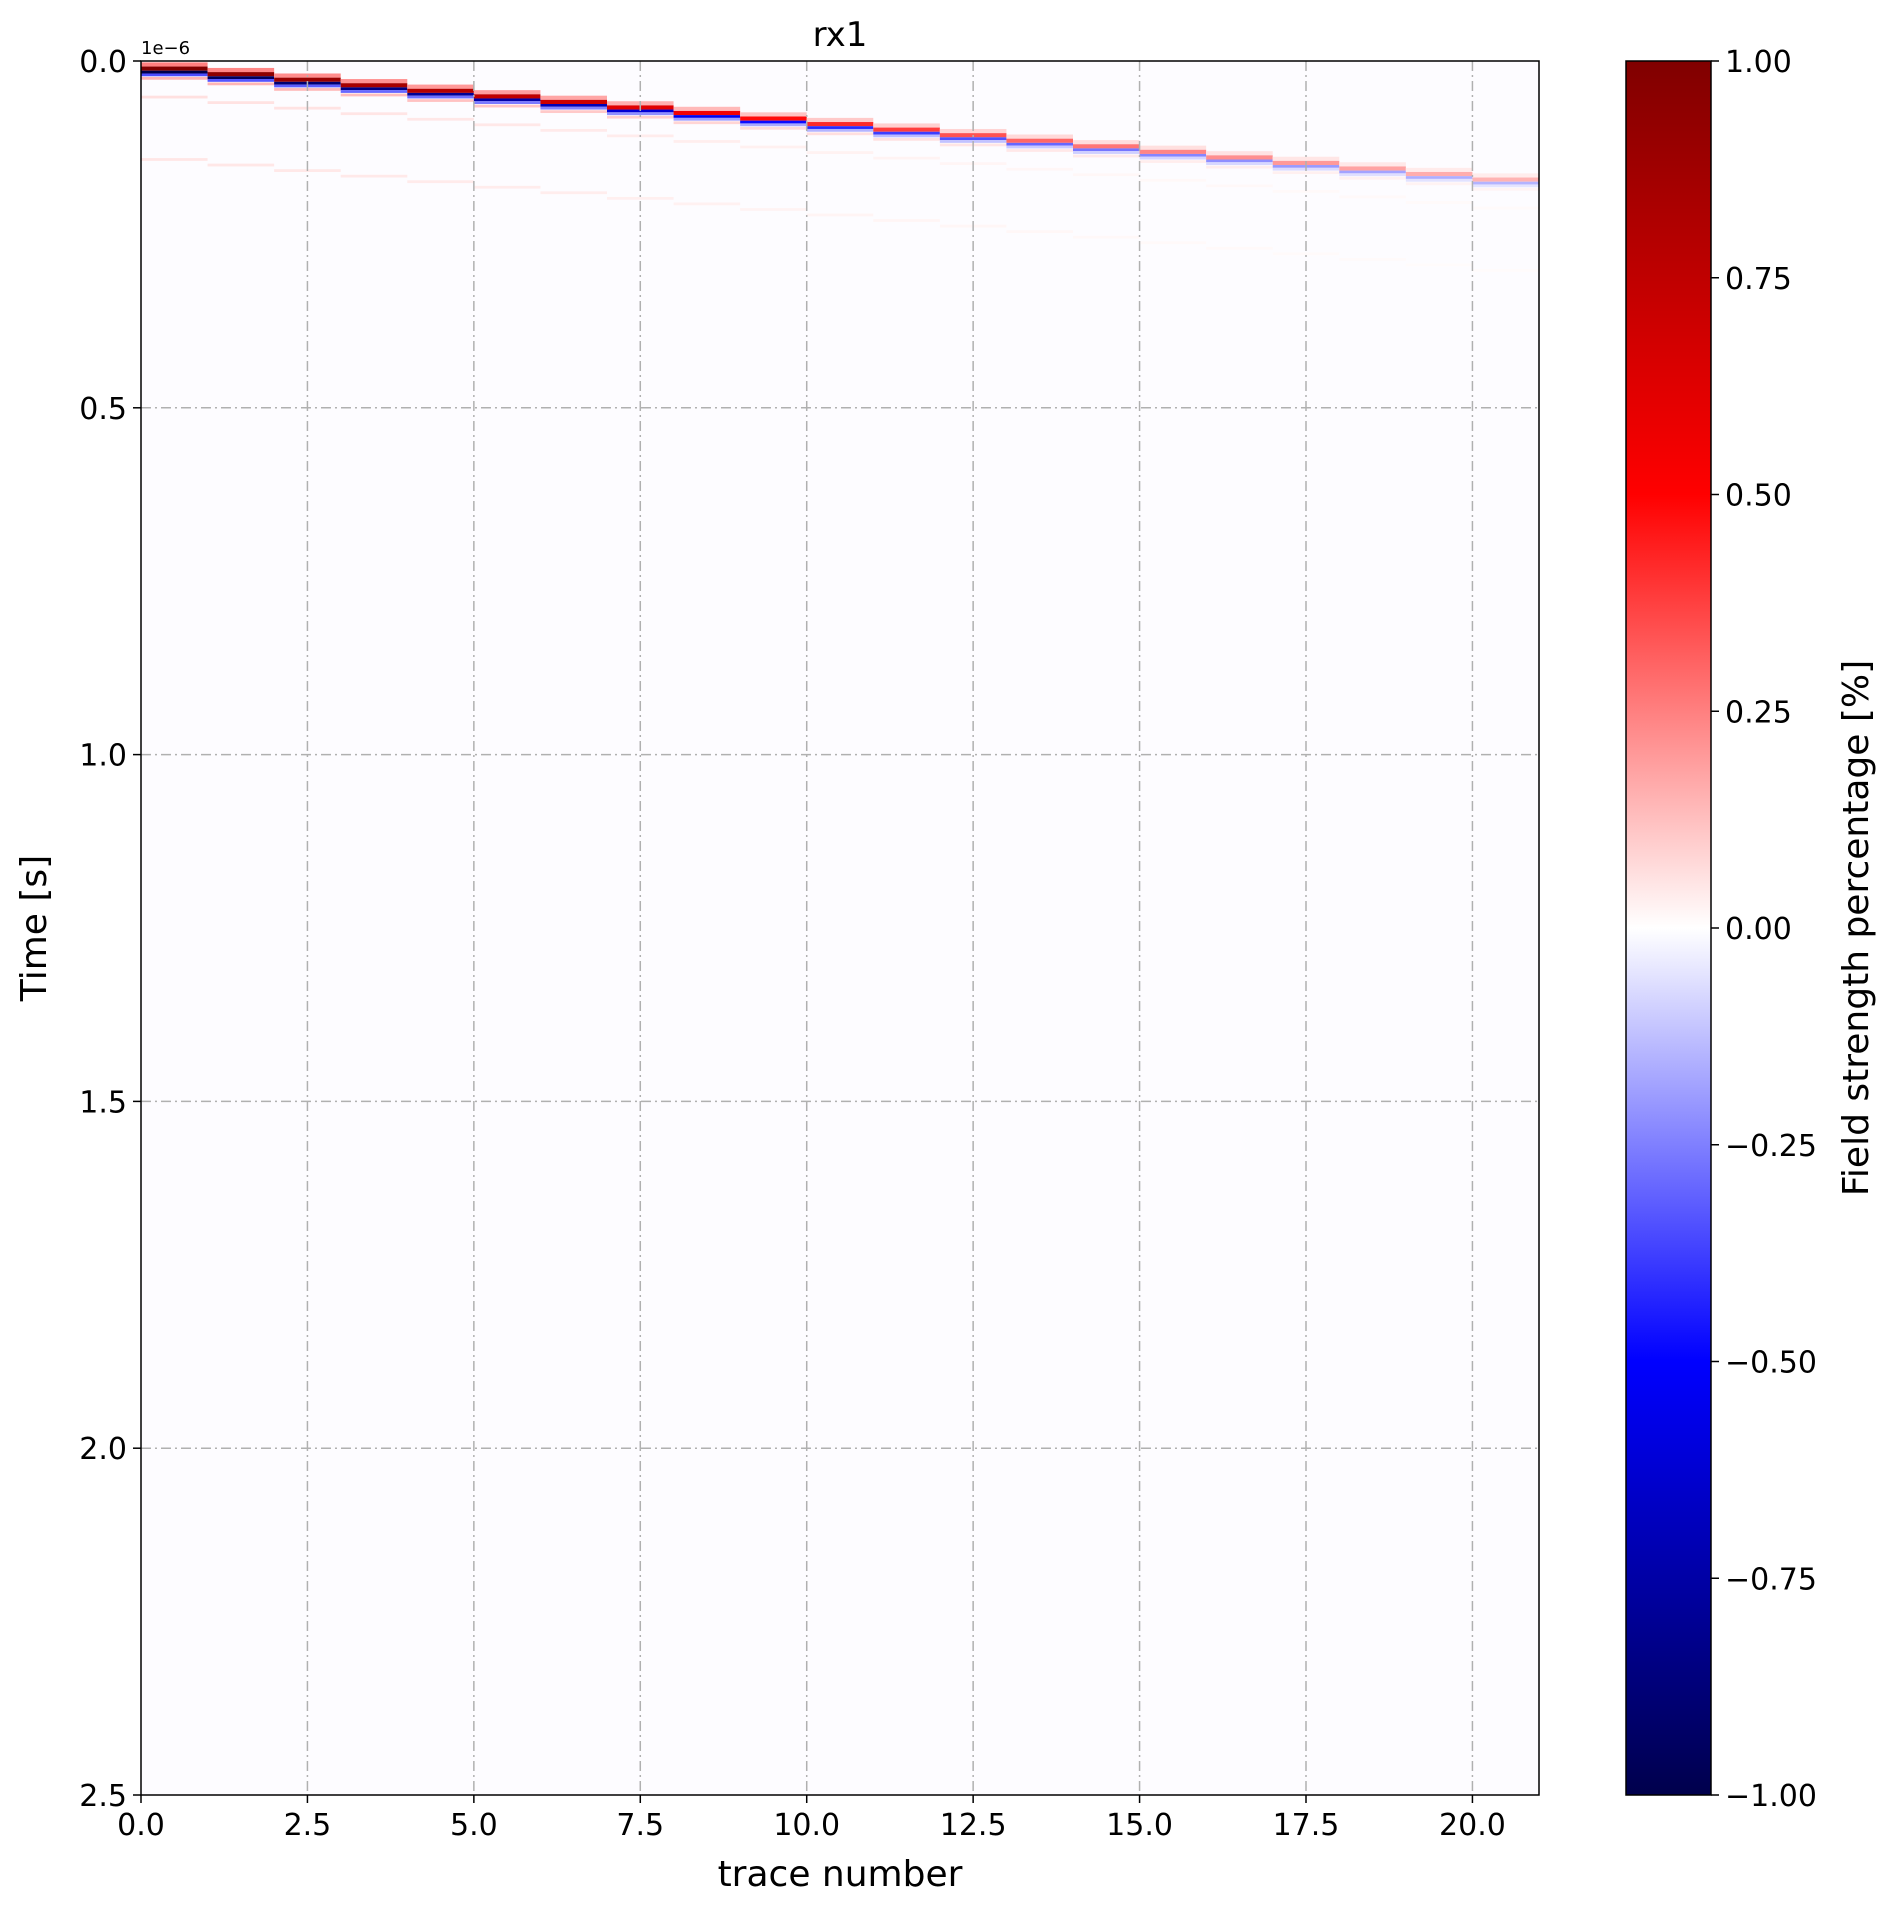 The image size is (1903, 1908). Describe the element at coordinates (1758, 929) in the screenshot. I see `colorbar-tick-label: 0.00` at that location.